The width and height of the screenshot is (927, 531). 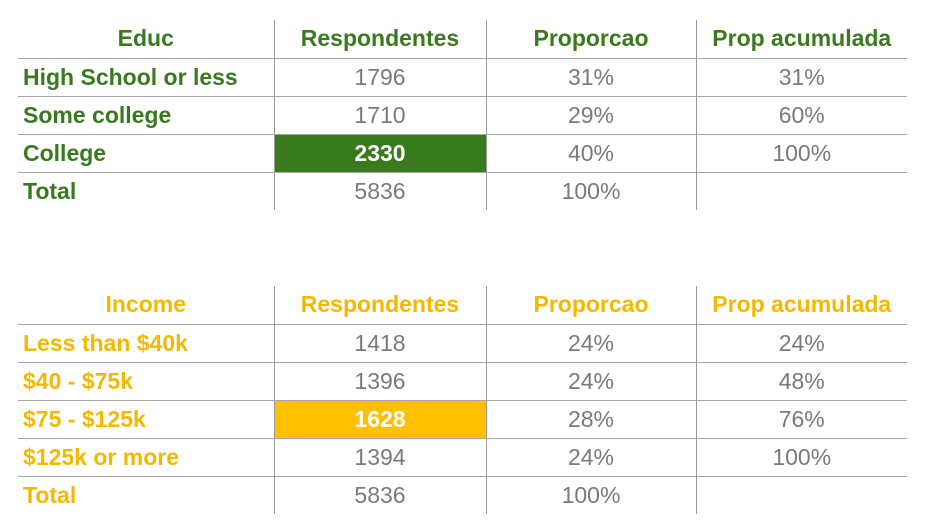 What do you see at coordinates (146, 419) in the screenshot?
I see `row-label: $75 - $125k` at bounding box center [146, 419].